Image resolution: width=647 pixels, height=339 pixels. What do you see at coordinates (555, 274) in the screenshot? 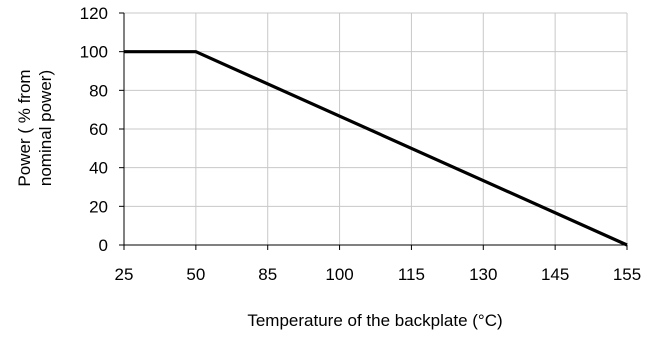
I see `x-tick-label-145: 145` at bounding box center [555, 274].